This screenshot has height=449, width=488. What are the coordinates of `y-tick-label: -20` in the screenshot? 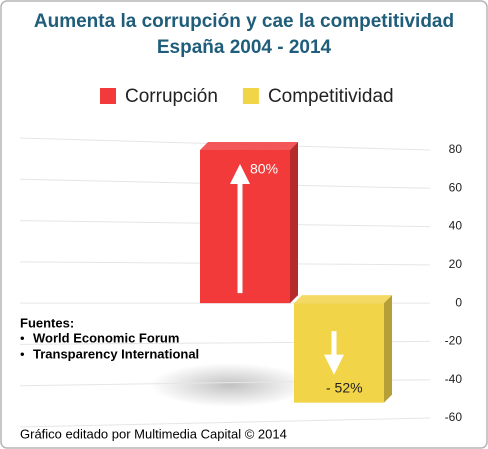 It's located at (454, 341).